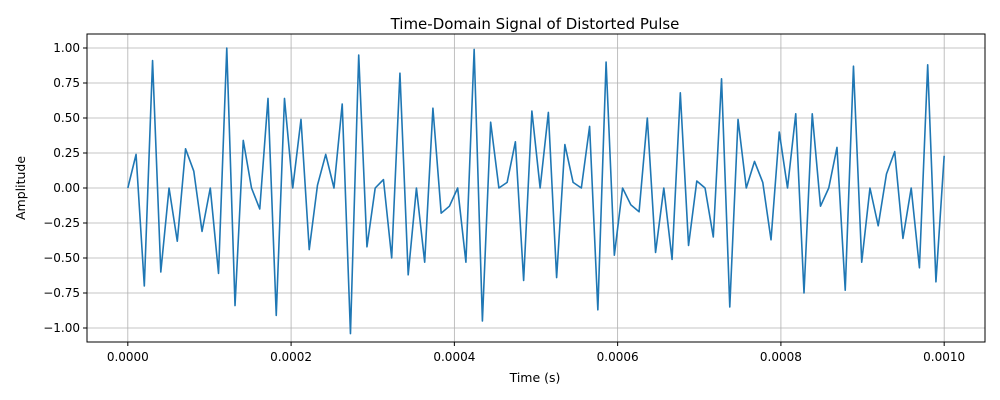 The image size is (1000, 400). I want to click on x-tick-label: 0.0010, so click(944, 357).